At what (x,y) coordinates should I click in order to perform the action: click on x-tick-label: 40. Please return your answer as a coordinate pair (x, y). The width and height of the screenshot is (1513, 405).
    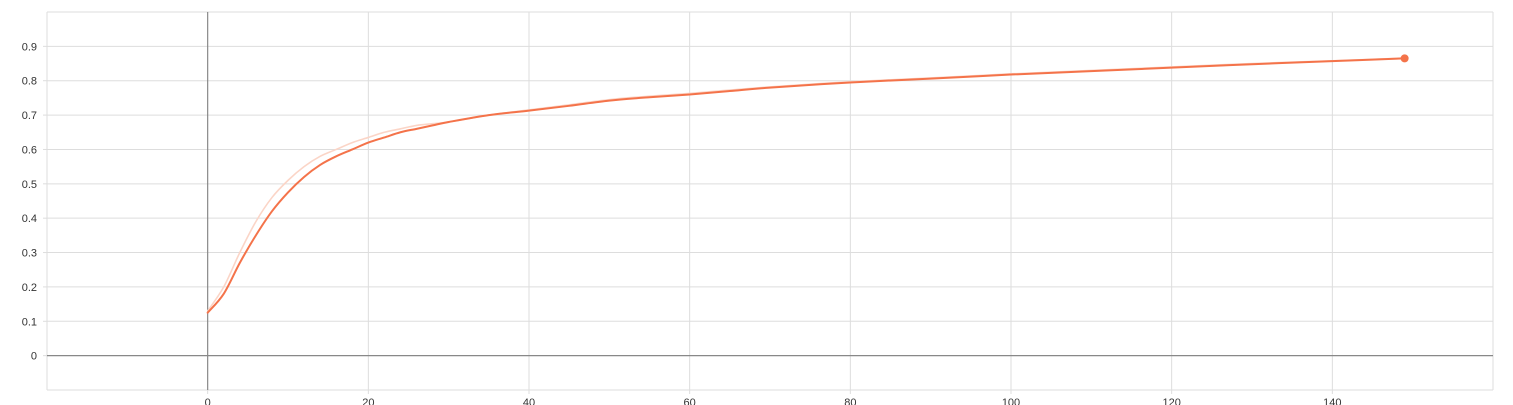
    Looking at the image, I should click on (529, 401).